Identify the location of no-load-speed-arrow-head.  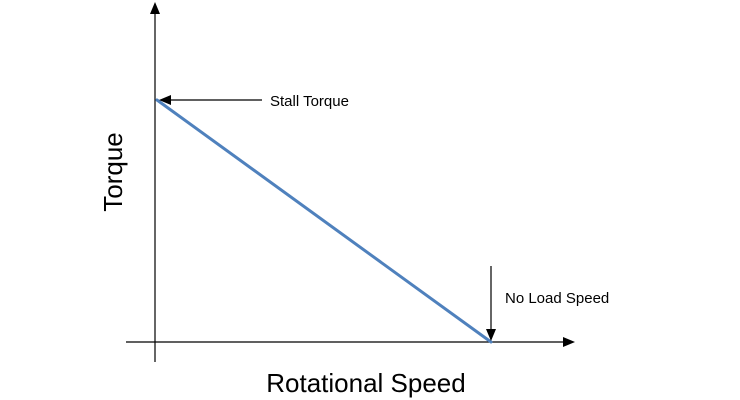
(491, 335).